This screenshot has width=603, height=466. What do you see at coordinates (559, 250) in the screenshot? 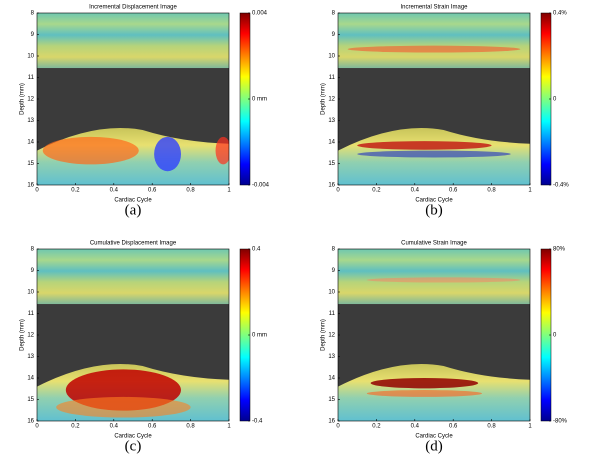
I see `colorbar-tick-label: 80%` at bounding box center [559, 250].